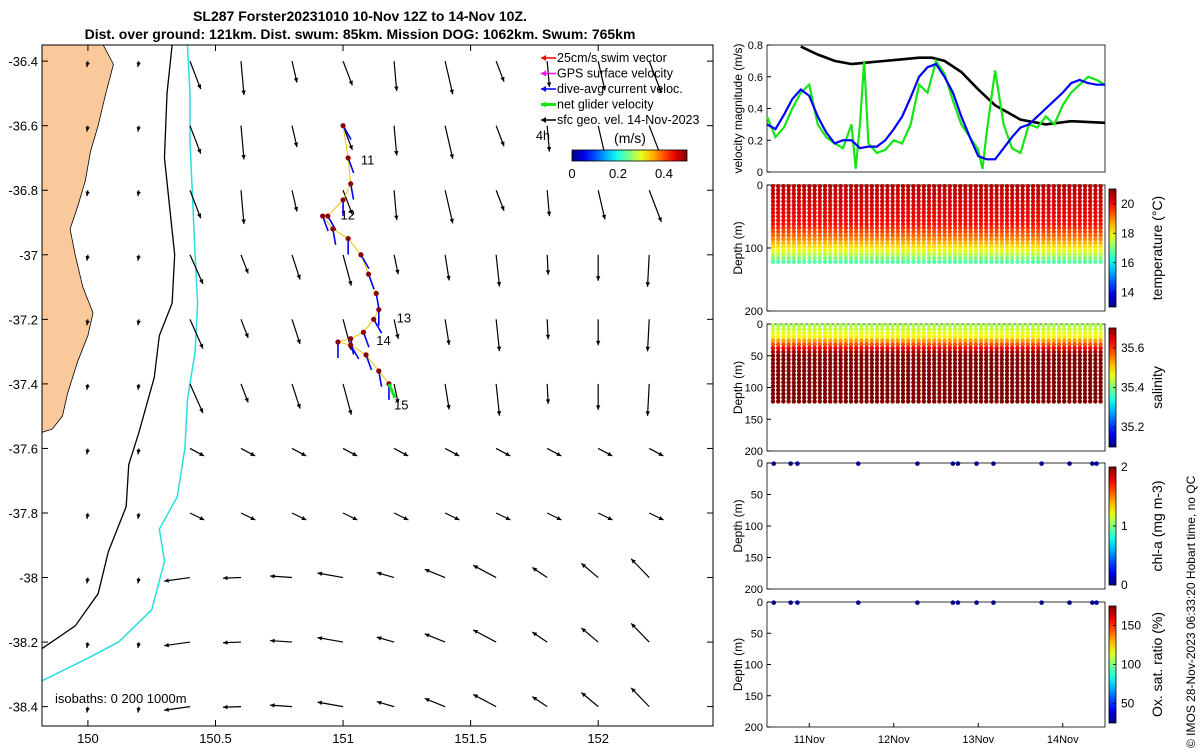 The height and width of the screenshot is (750, 1200). I want to click on geo-velocity-arrow, so click(449, 207).